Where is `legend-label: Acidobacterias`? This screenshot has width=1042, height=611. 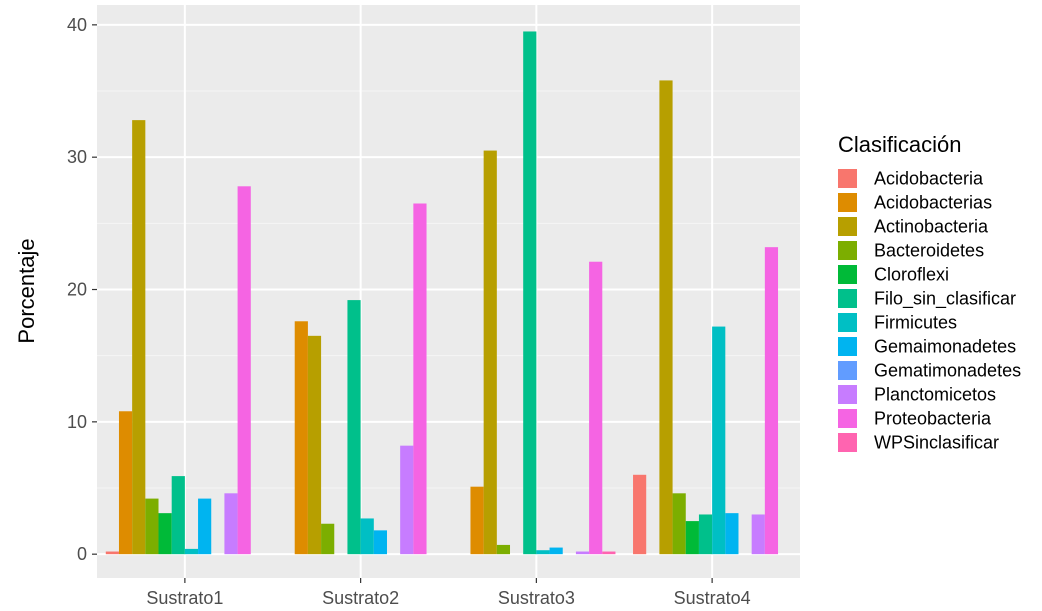 legend-label: Acidobacterias is located at coordinates (933, 203).